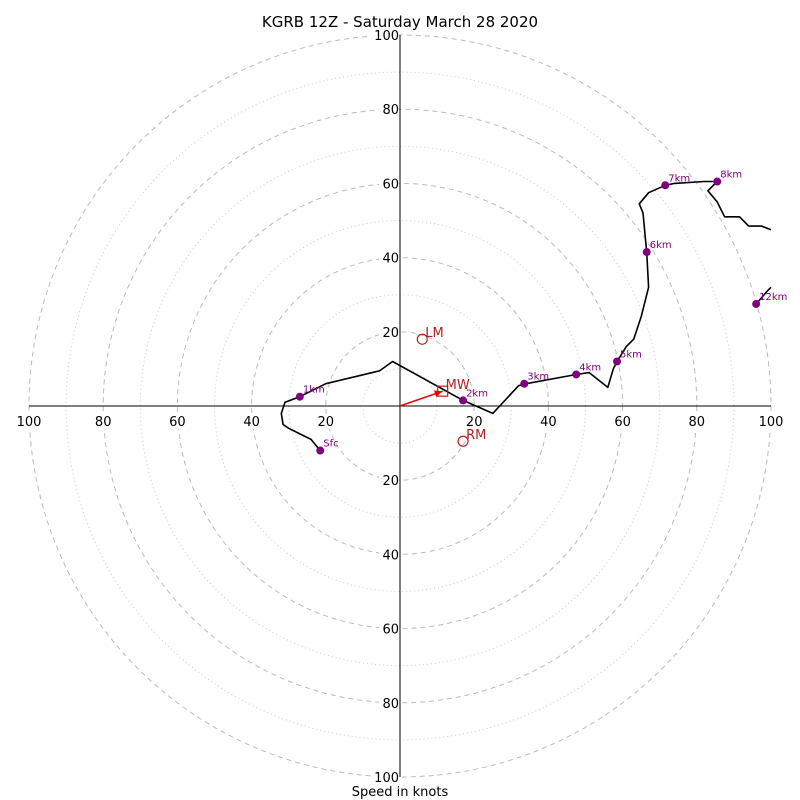 The height and width of the screenshot is (800, 800). Describe the element at coordinates (320, 450) in the screenshot. I see `height-marker-sfc` at that location.